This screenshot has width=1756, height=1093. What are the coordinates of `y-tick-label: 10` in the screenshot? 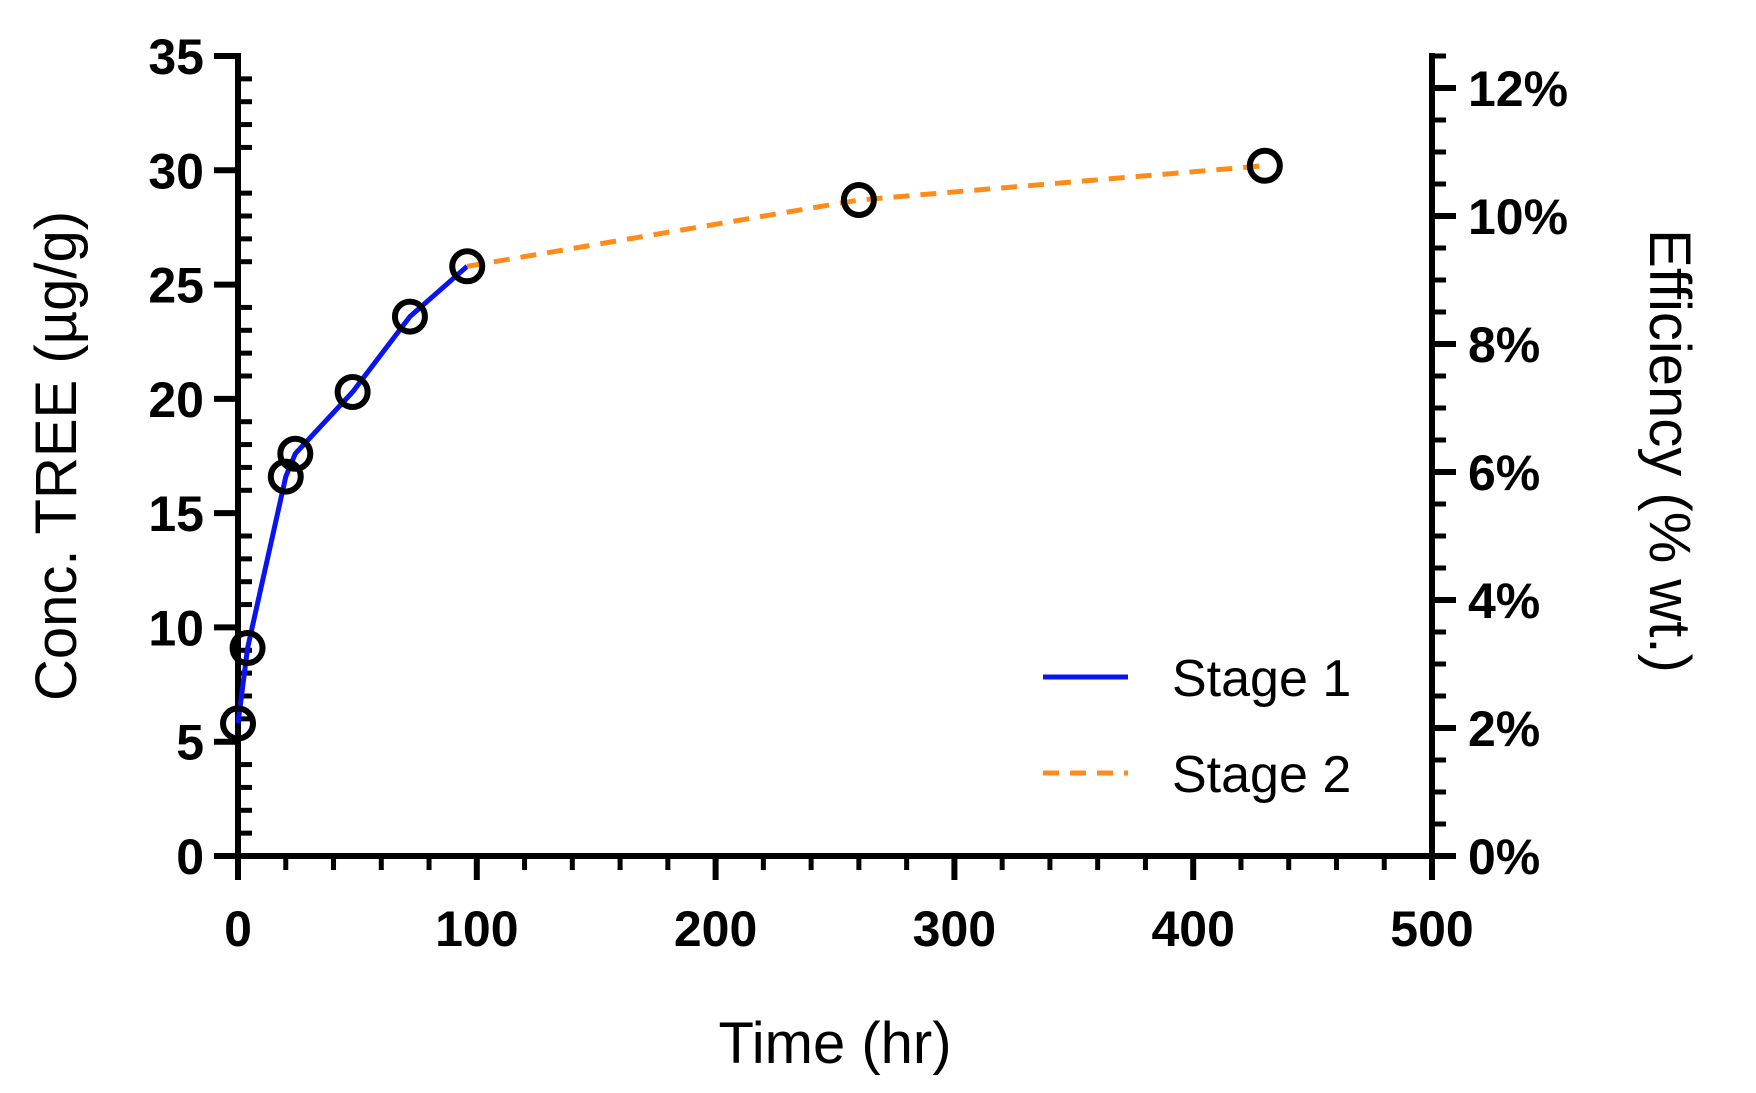 It's located at (176, 628).